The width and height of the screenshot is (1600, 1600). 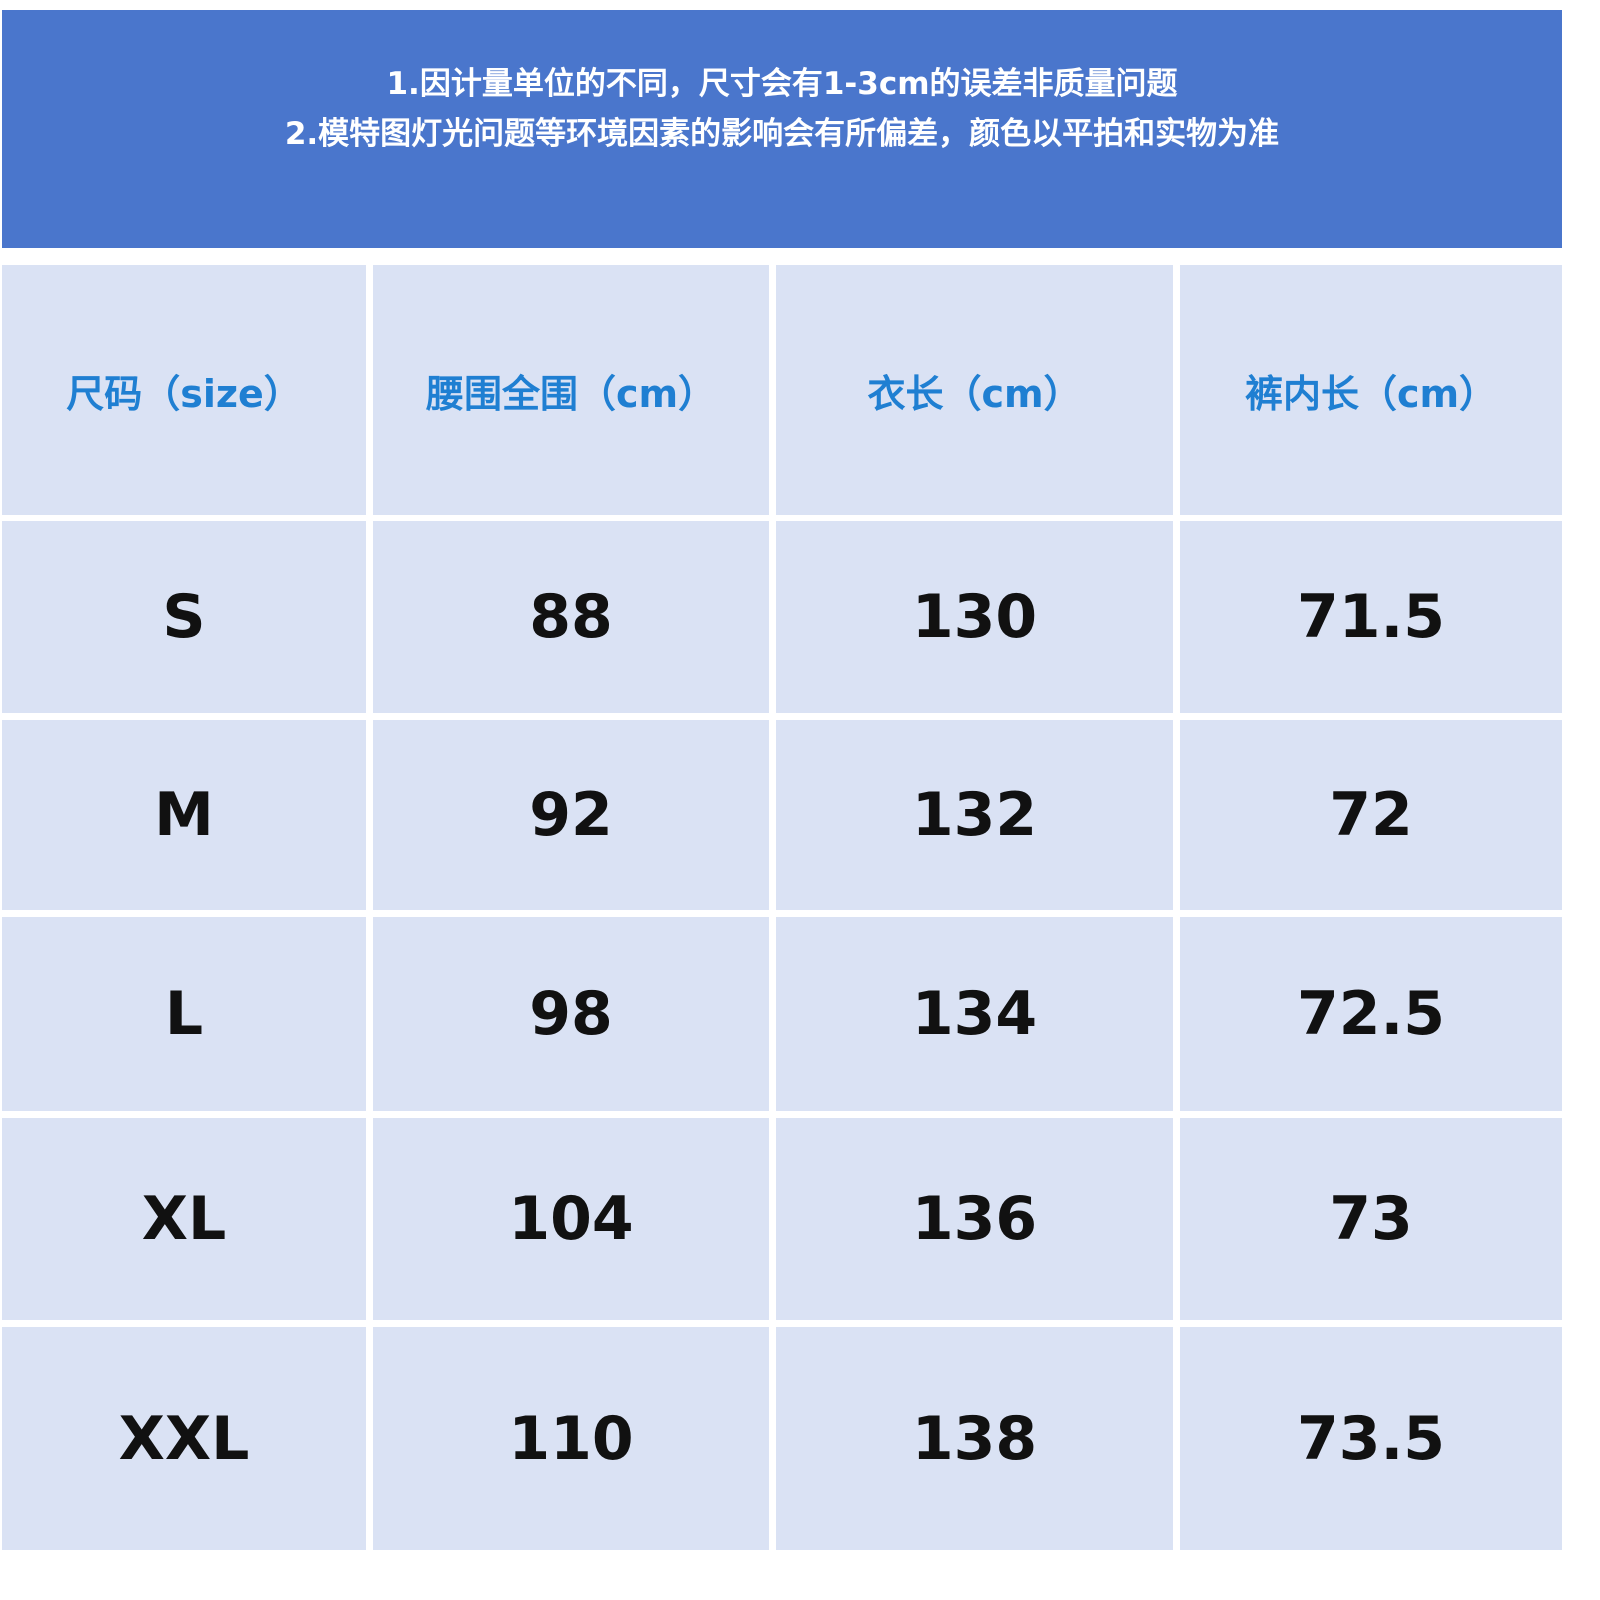 I want to click on cell-size: XXL, so click(x=184, y=1438).